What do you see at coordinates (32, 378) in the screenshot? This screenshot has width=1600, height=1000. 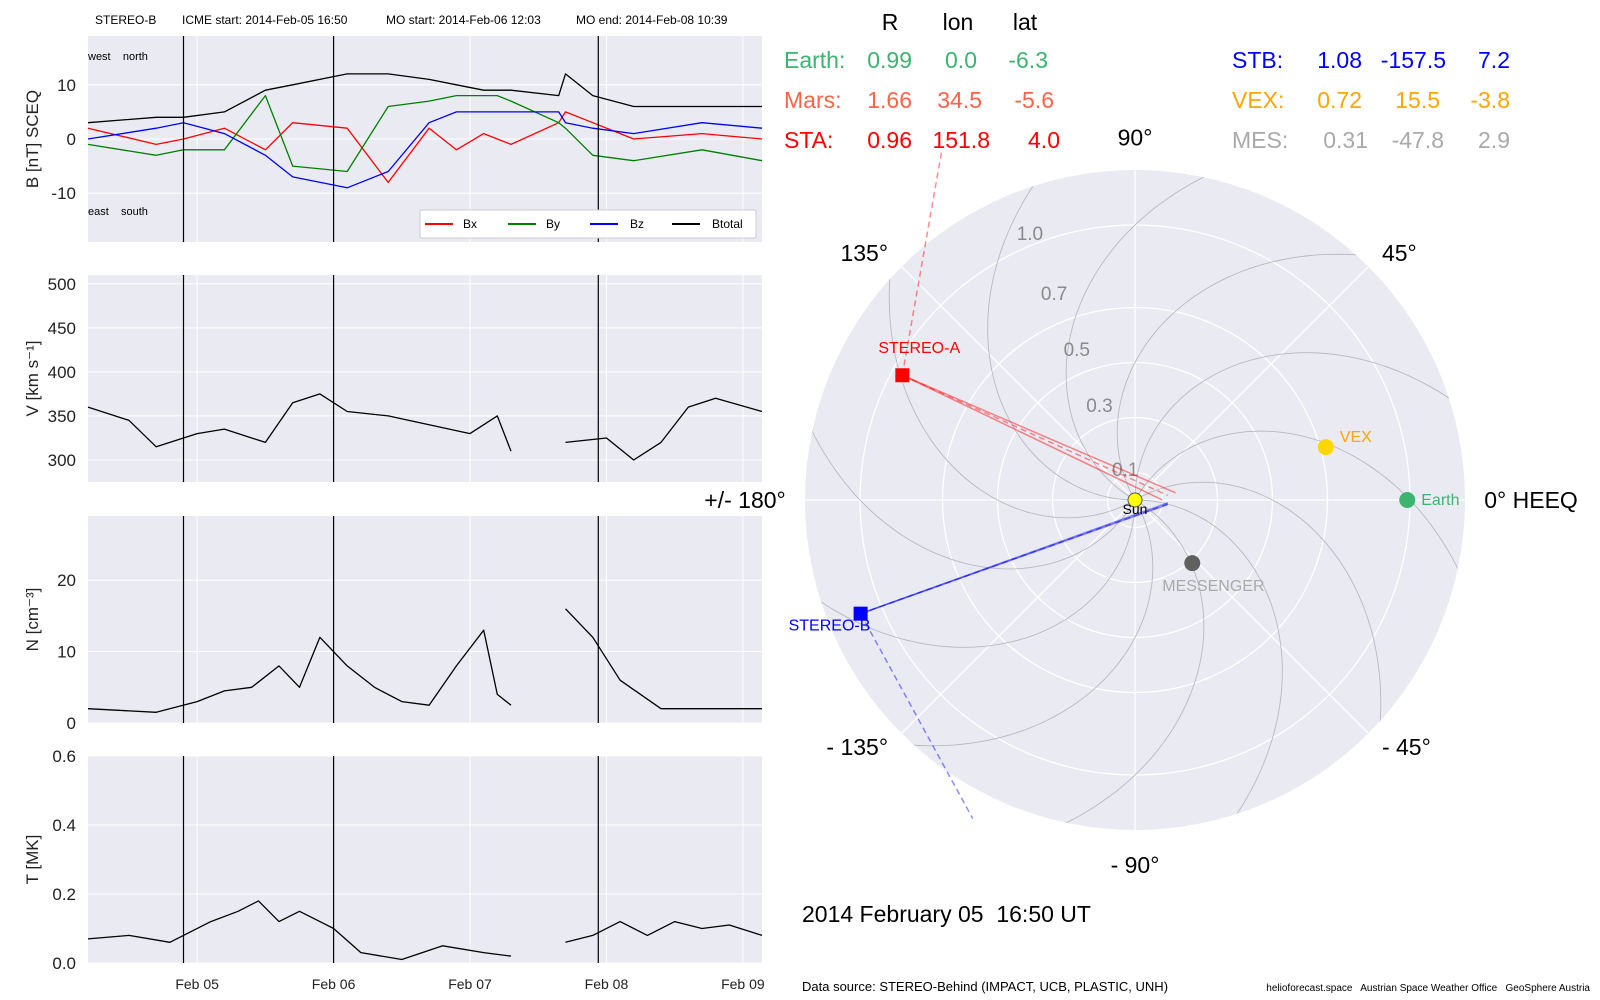 I see `y-axis-label: V [km s⁻¹]` at bounding box center [32, 378].